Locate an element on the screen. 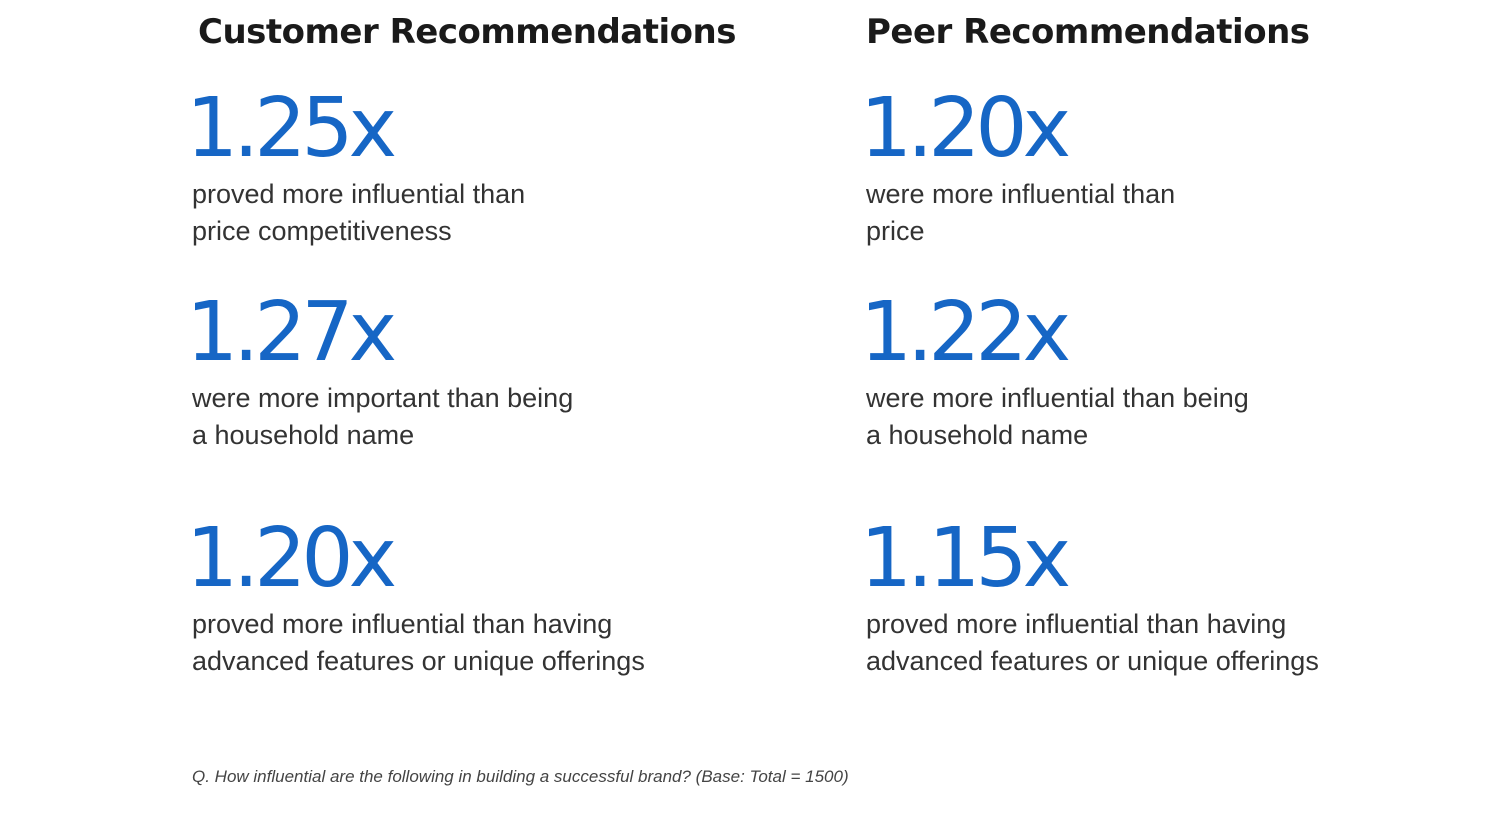 Image resolution: width=1488 pixels, height=816 pixels. stat-description-line: were more influential than being is located at coordinates (1057, 398).